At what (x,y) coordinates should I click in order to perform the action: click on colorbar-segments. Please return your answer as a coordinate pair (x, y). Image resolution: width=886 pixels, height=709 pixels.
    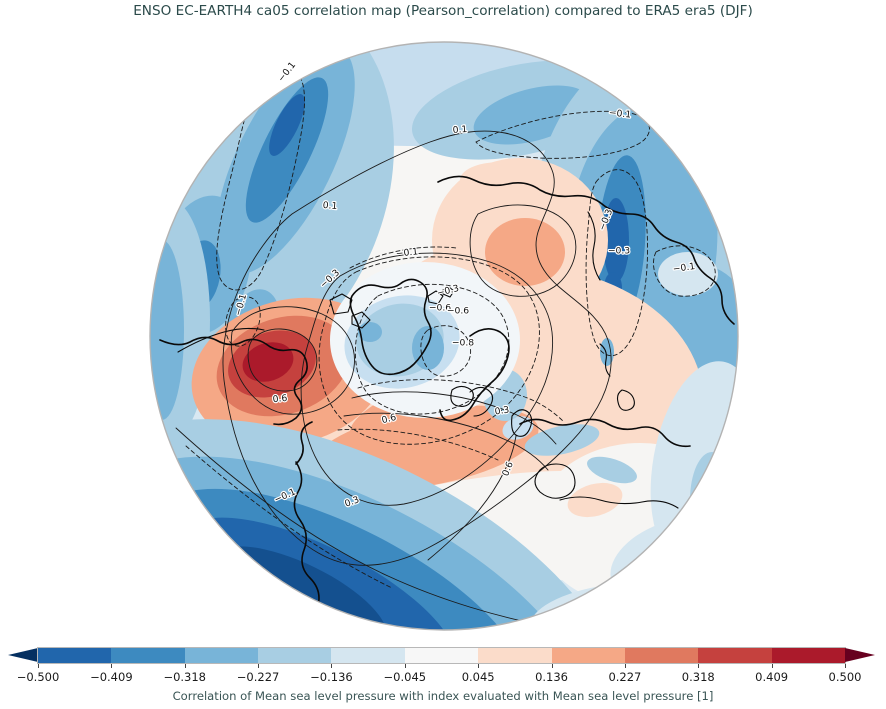
    Looking at the image, I should click on (441, 655).